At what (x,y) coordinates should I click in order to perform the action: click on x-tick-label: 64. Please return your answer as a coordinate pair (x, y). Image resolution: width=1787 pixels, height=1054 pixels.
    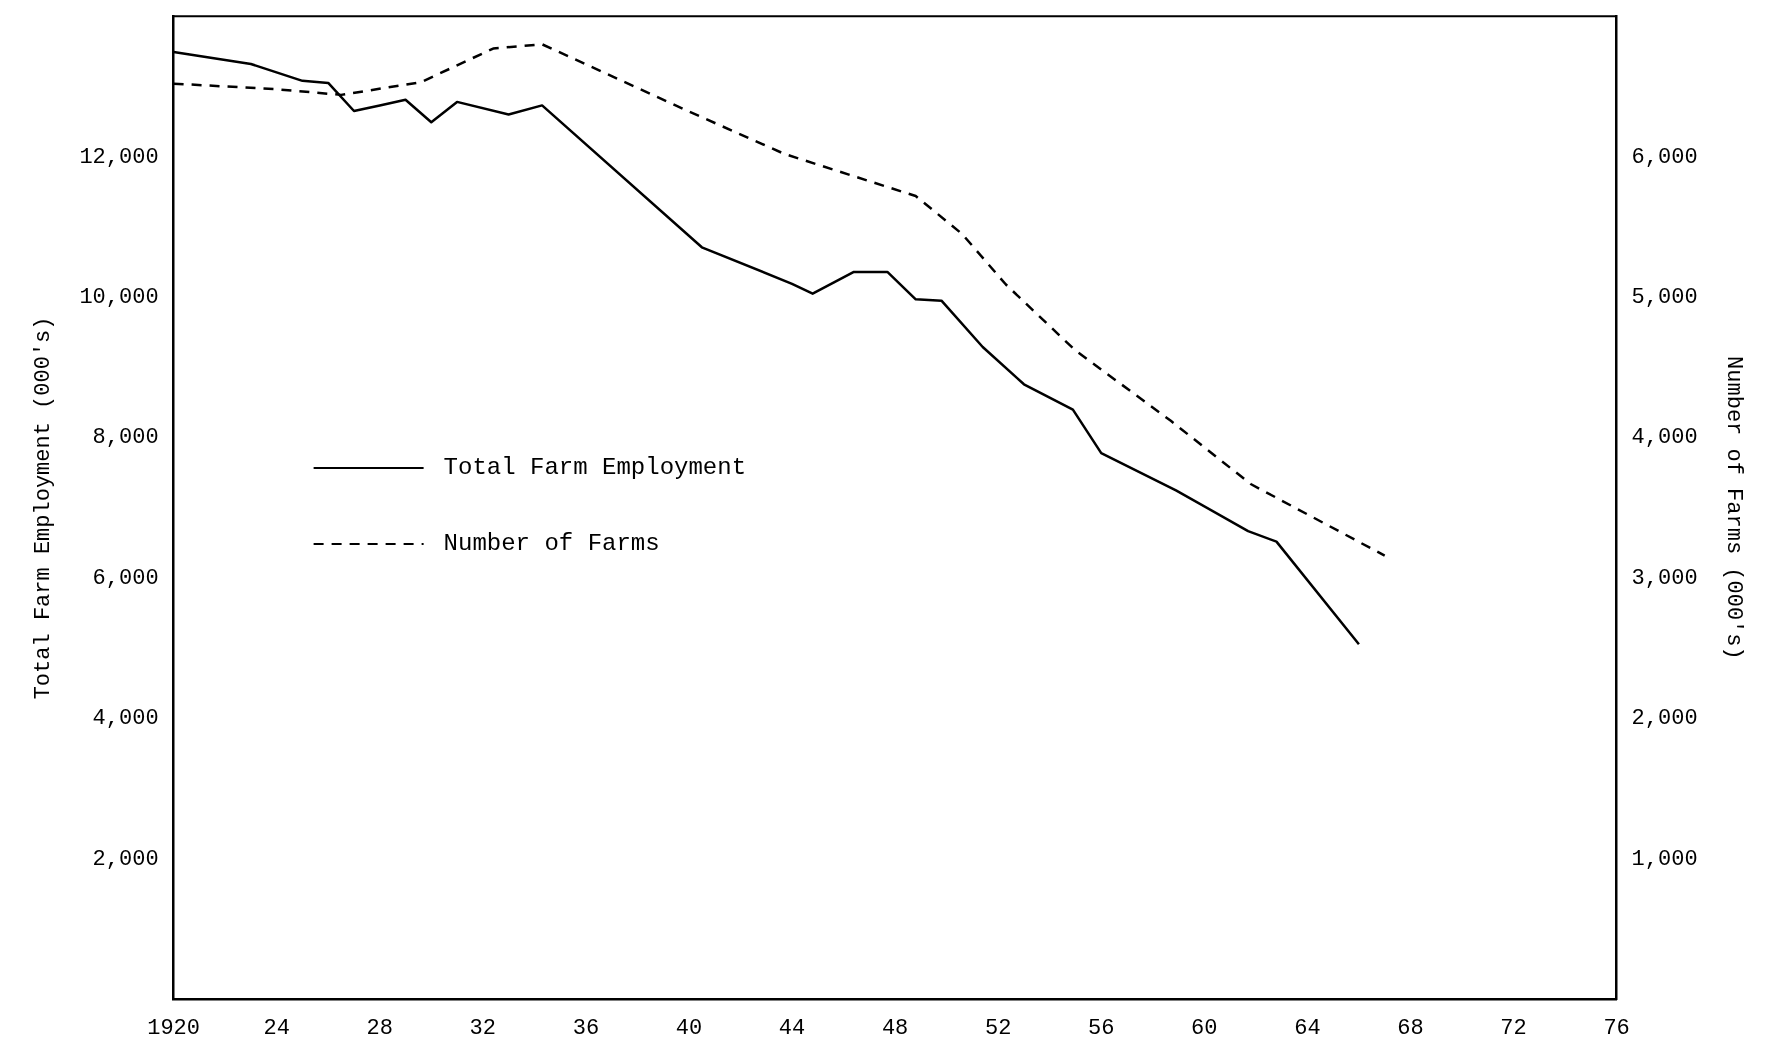
    Looking at the image, I should click on (1307, 1028).